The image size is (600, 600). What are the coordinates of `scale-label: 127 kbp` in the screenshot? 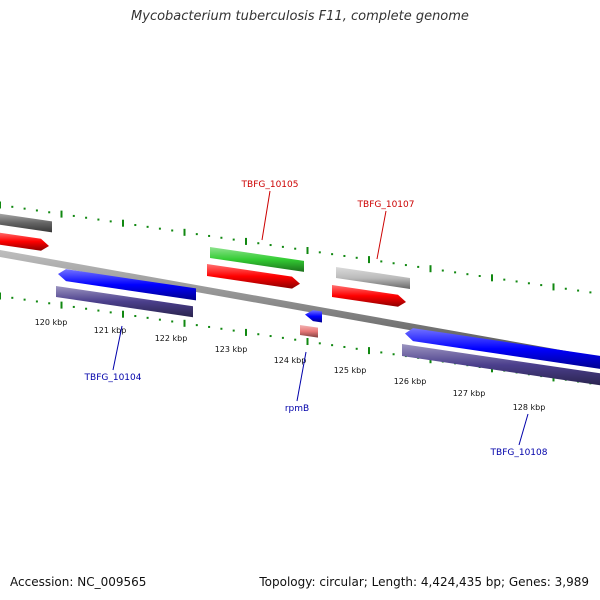 It's located at (469, 393).